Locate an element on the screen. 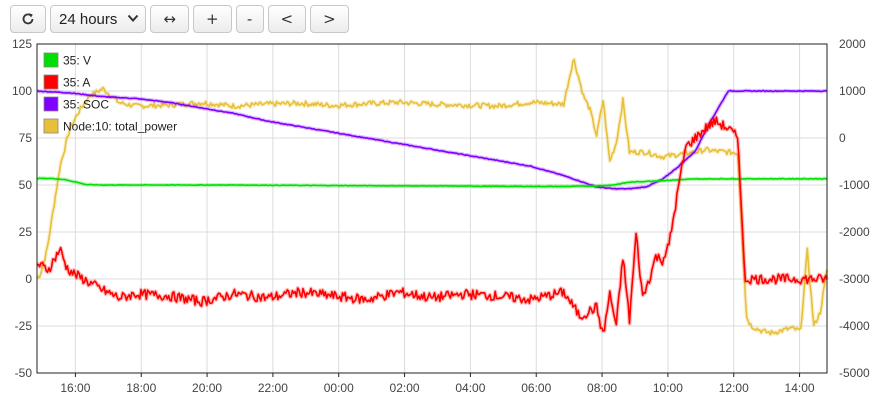  x-tick-label: 10:00 is located at coordinates (668, 388).